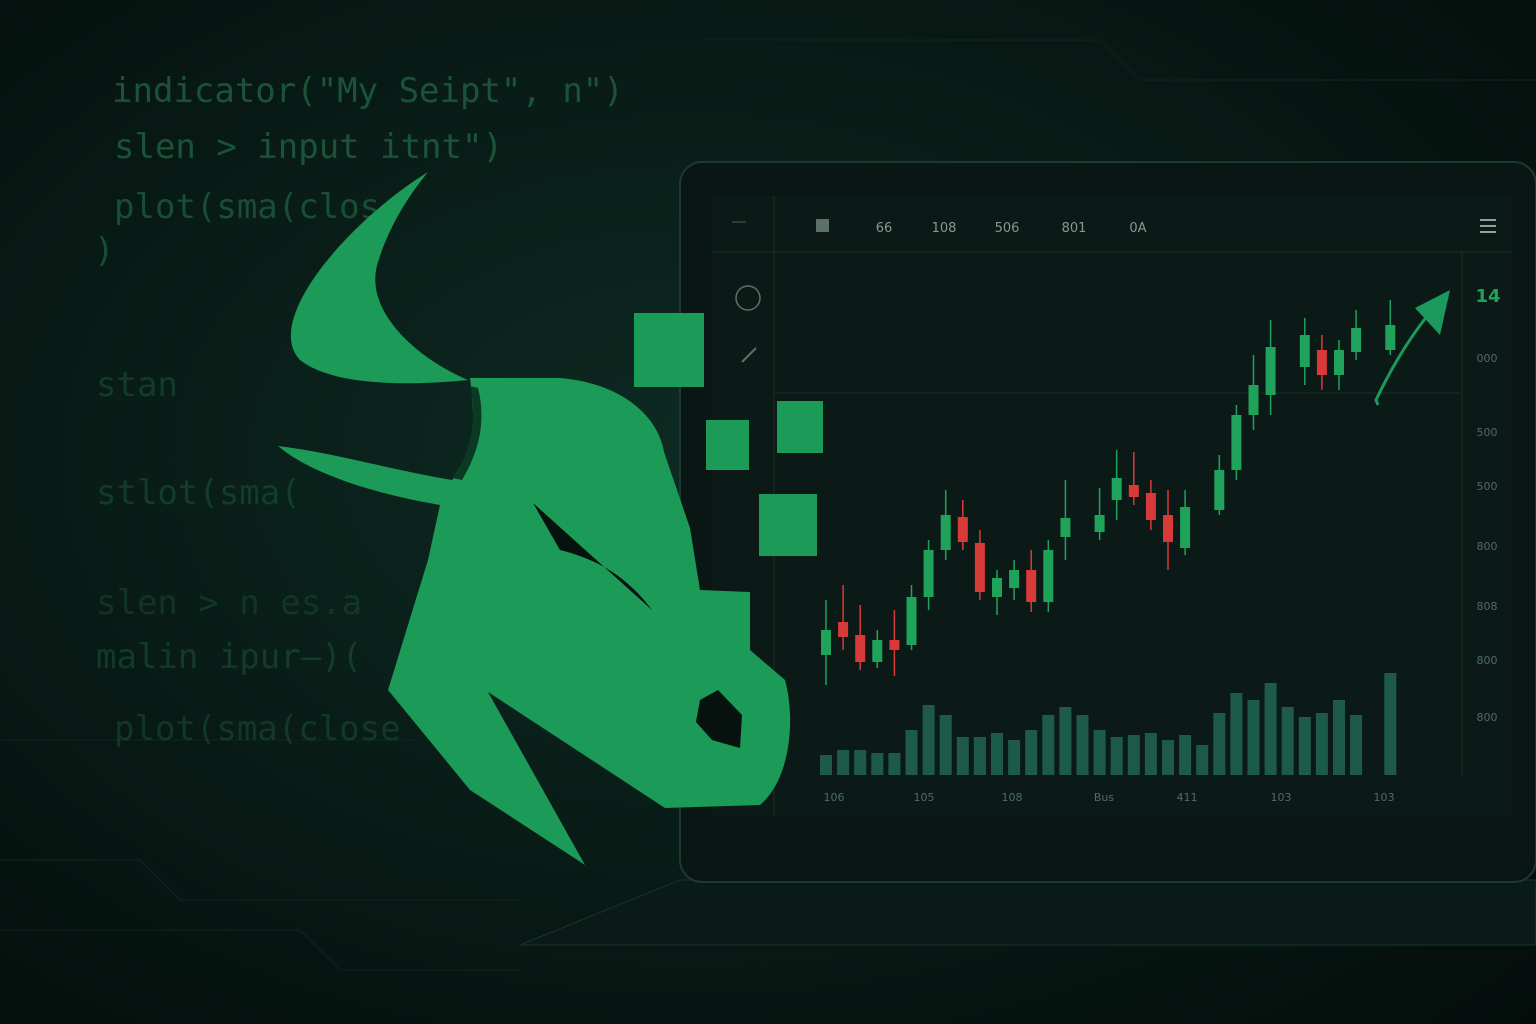 The width and height of the screenshot is (1536, 1024). I want to click on bull-horn-shadow, so click(467, 433).